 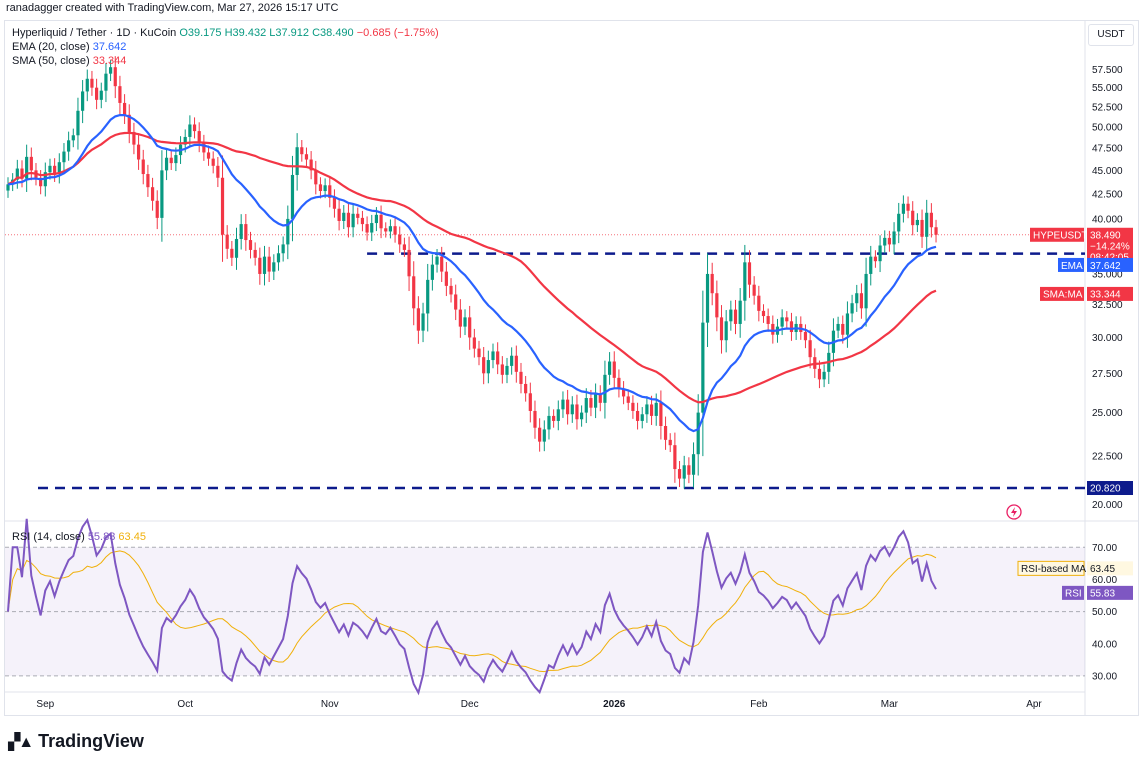 I want to click on instrument-label: HYPEUSDT, so click(x=1060, y=235).